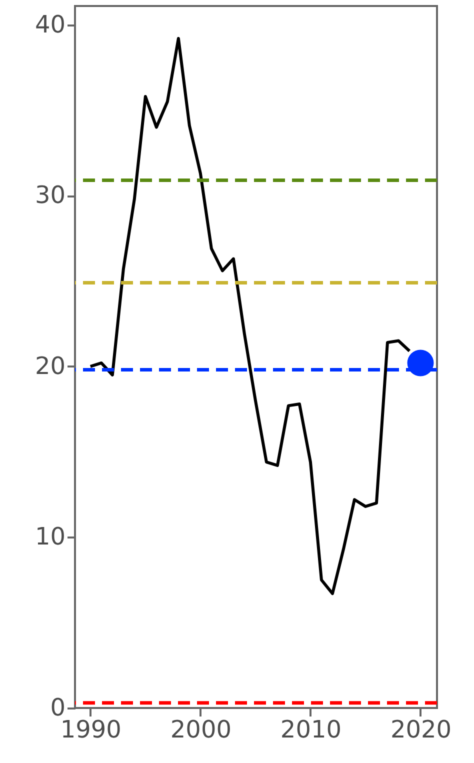 The image size is (474, 763). Describe the element at coordinates (50, 366) in the screenshot. I see `y-tick-label: 20` at that location.